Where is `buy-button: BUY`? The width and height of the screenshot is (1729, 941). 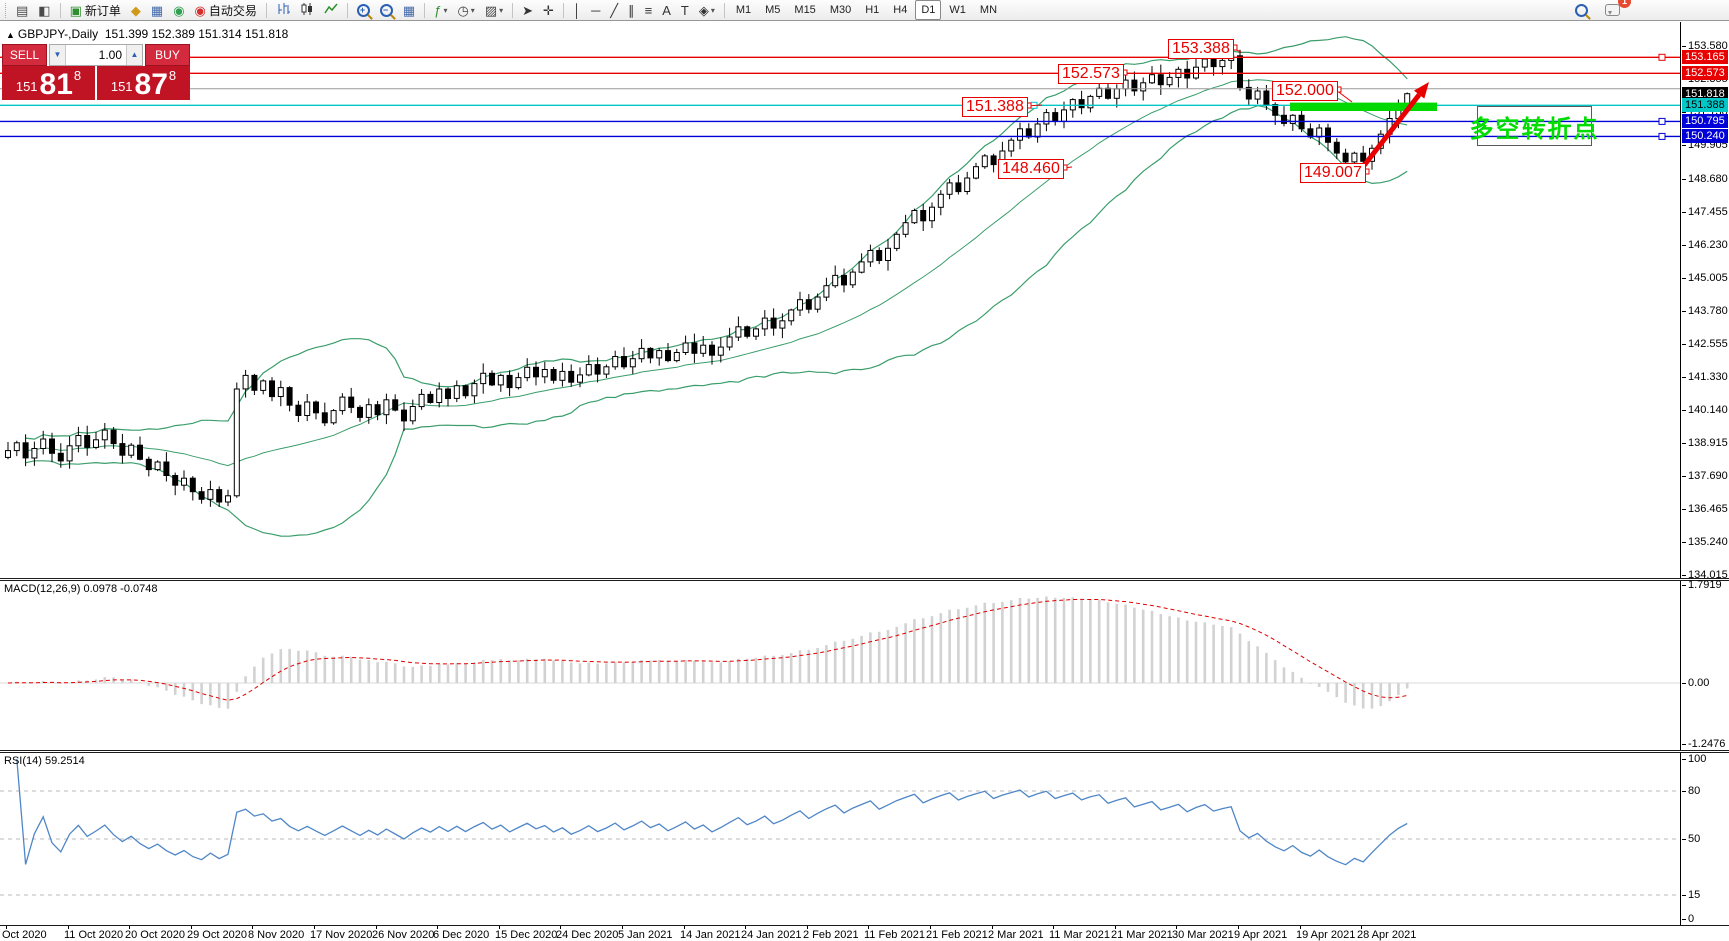 buy-button: BUY is located at coordinates (167, 55).